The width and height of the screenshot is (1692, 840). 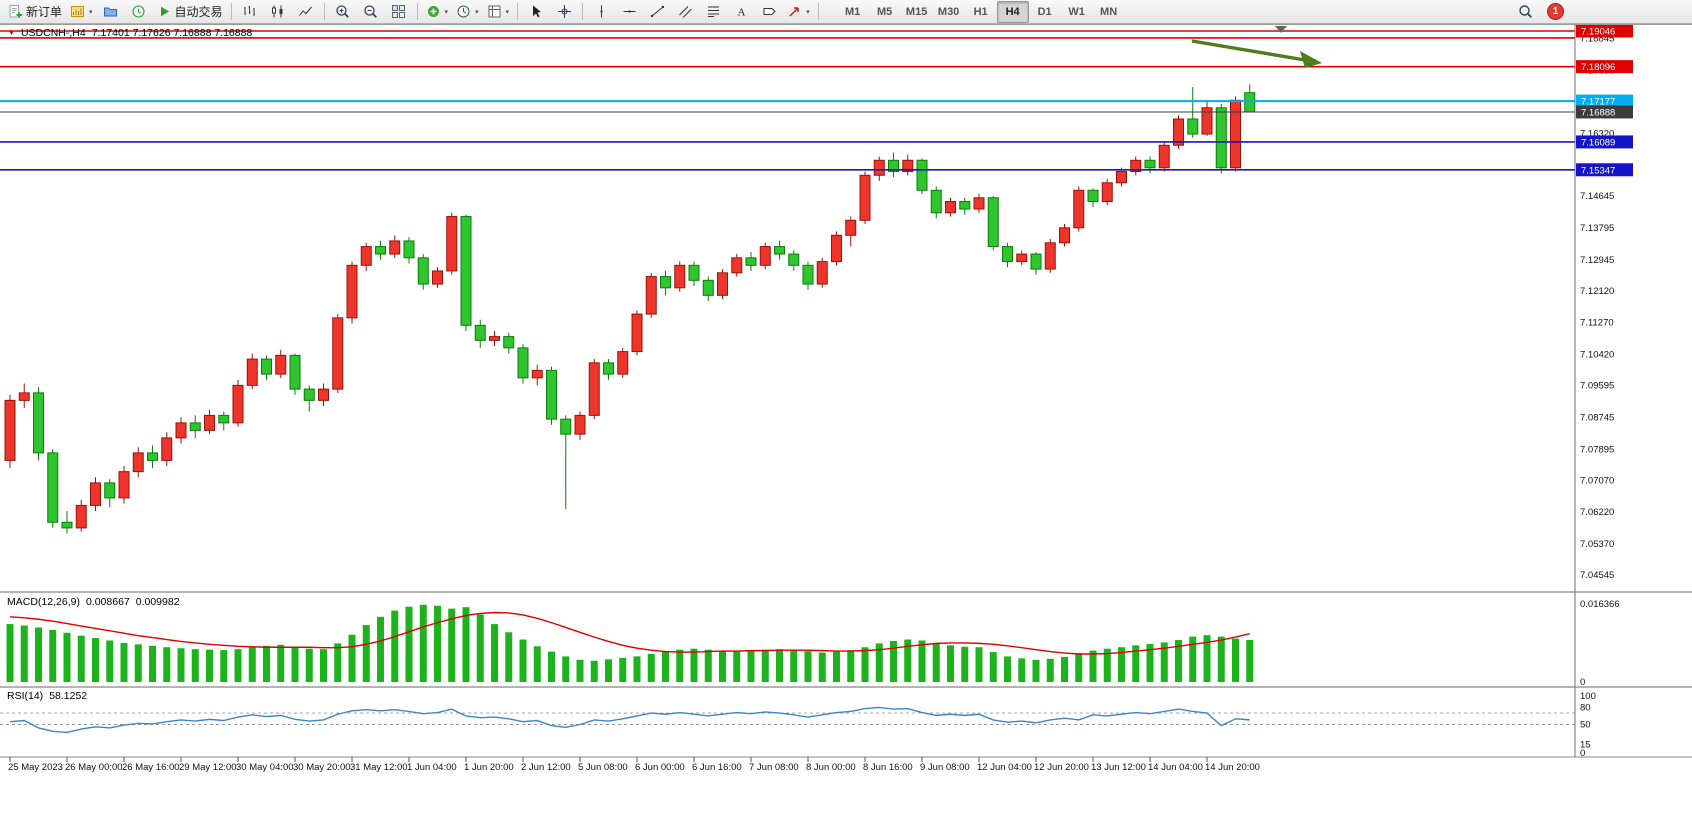 I want to click on new-order-button: 新订单, so click(x=35, y=12).